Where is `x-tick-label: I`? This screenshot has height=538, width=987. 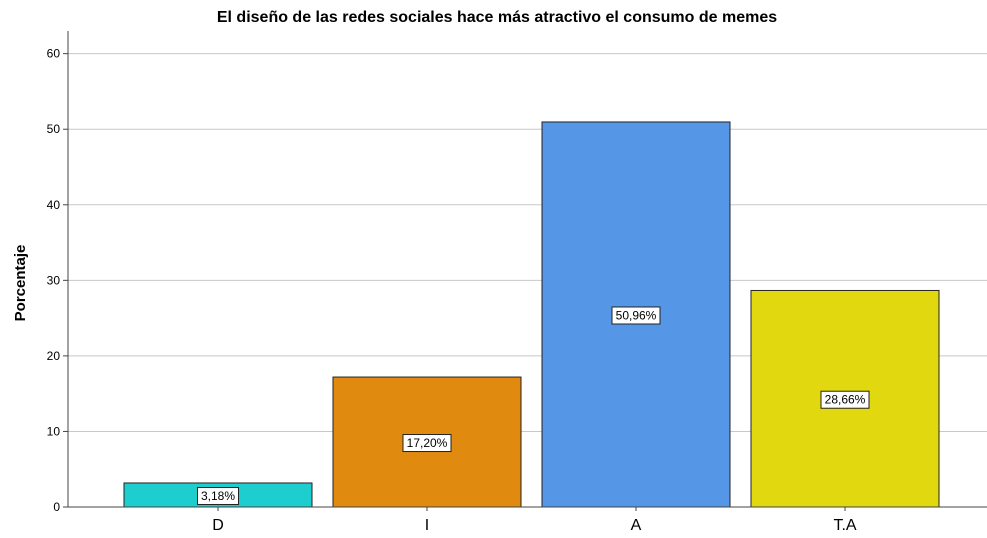
x-tick-label: I is located at coordinates (427, 525).